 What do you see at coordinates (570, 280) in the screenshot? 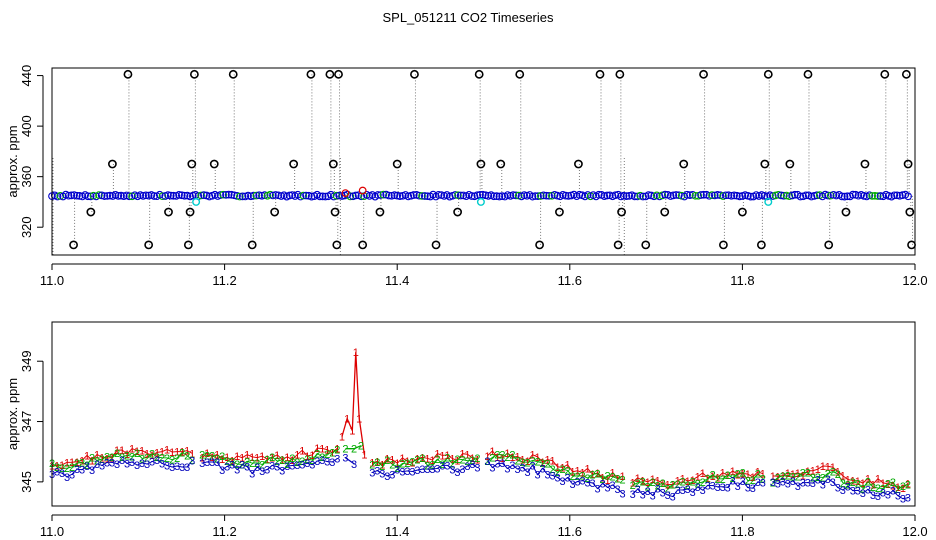
I see `top-x-tick-label: 11.6` at bounding box center [570, 280].